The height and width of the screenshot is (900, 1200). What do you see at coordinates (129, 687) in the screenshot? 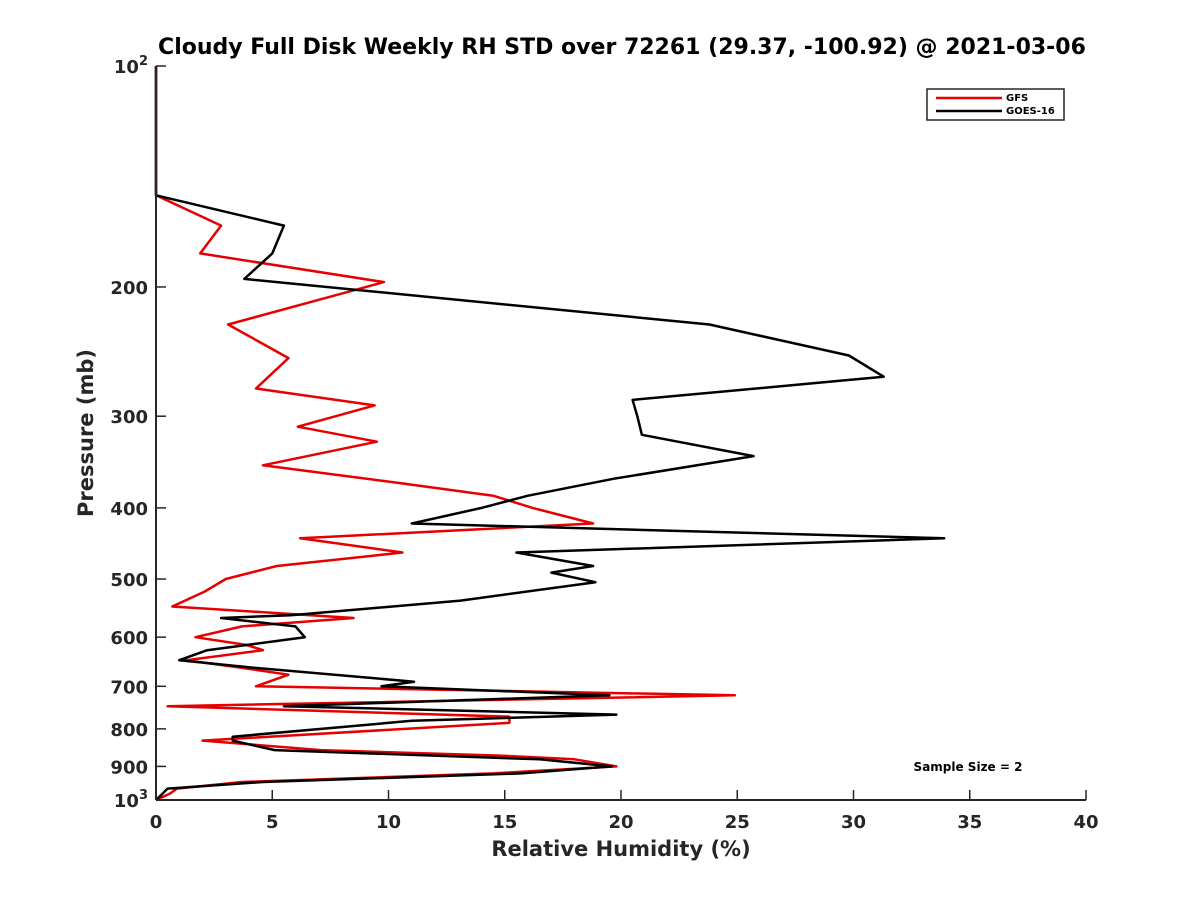
I see `y-tick-label: 700` at bounding box center [129, 687].